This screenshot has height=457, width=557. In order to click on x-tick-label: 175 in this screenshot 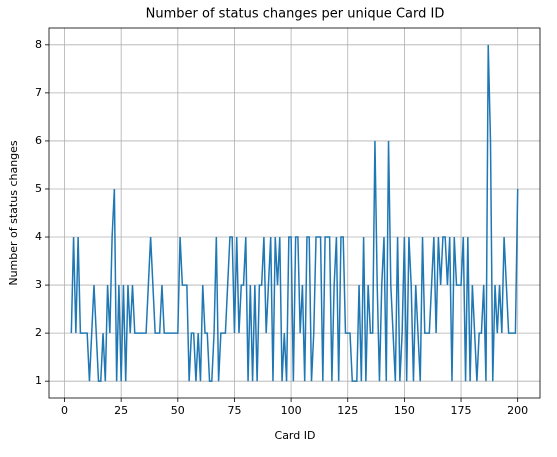, I will do `click(461, 410)`.